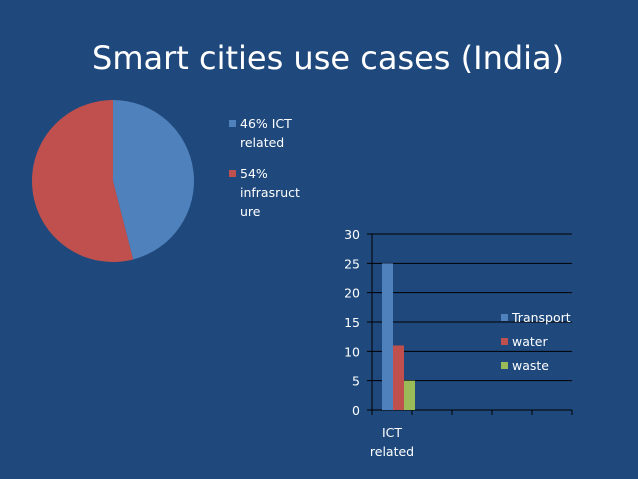 Image resolution: width=638 pixels, height=479 pixels. What do you see at coordinates (356, 381) in the screenshot?
I see `bar-ytick-label-1: 5` at bounding box center [356, 381].